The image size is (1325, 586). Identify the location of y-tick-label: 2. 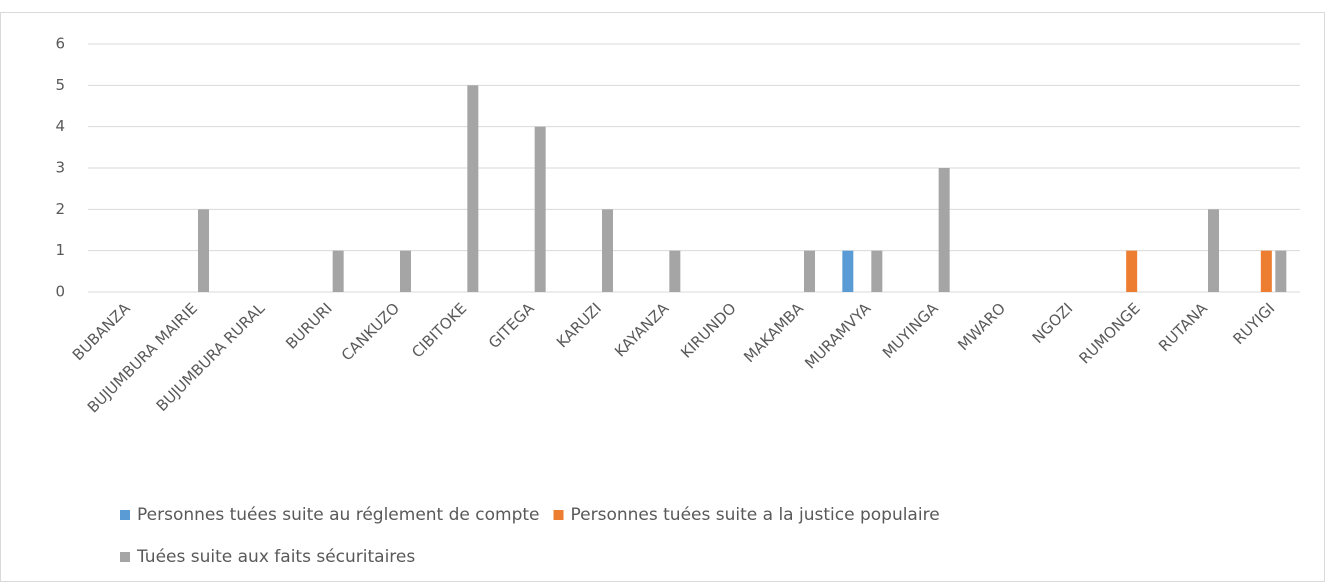
(60, 209).